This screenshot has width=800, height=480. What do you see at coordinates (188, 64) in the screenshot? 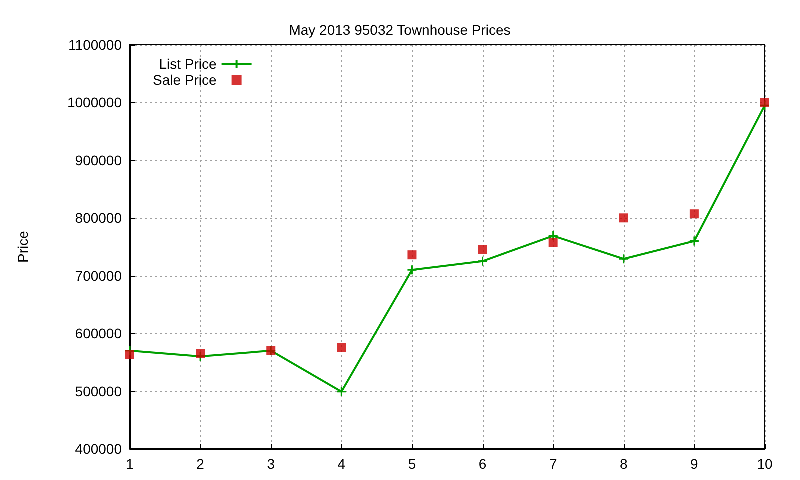
I see `legend-label: List Price` at bounding box center [188, 64].